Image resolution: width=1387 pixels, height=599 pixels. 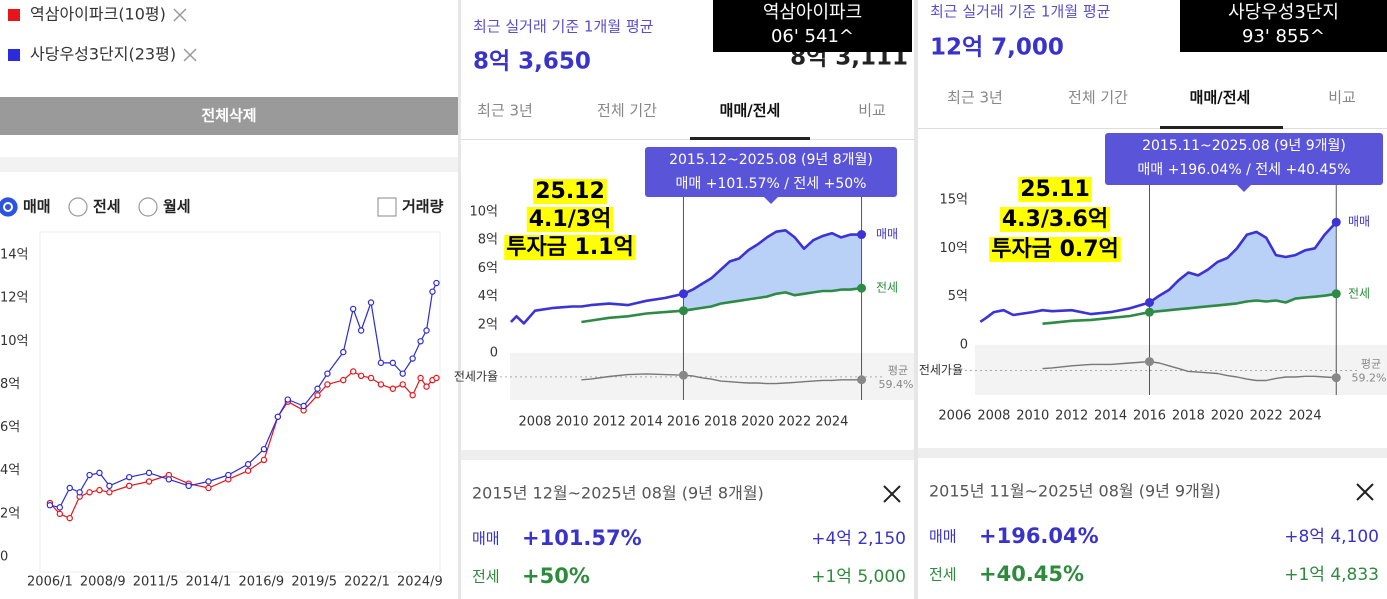 I want to click on x-tick-label: 2016, so click(x=1149, y=416).